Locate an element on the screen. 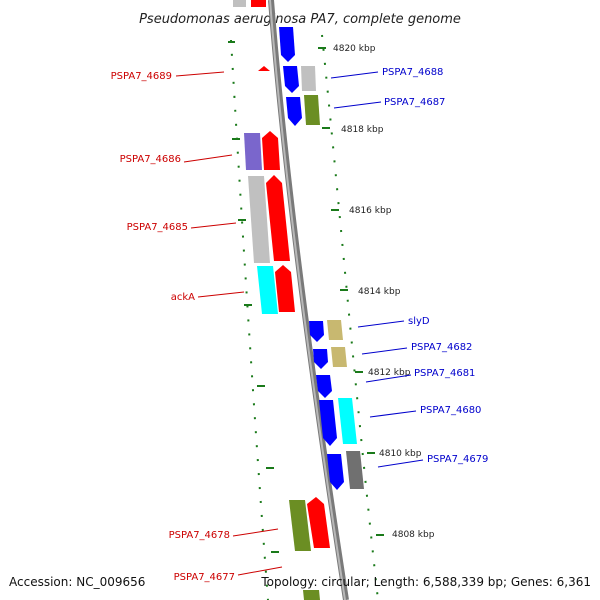  gene-label-pspa7-4681: PSPA7_4681 is located at coordinates (444, 373).